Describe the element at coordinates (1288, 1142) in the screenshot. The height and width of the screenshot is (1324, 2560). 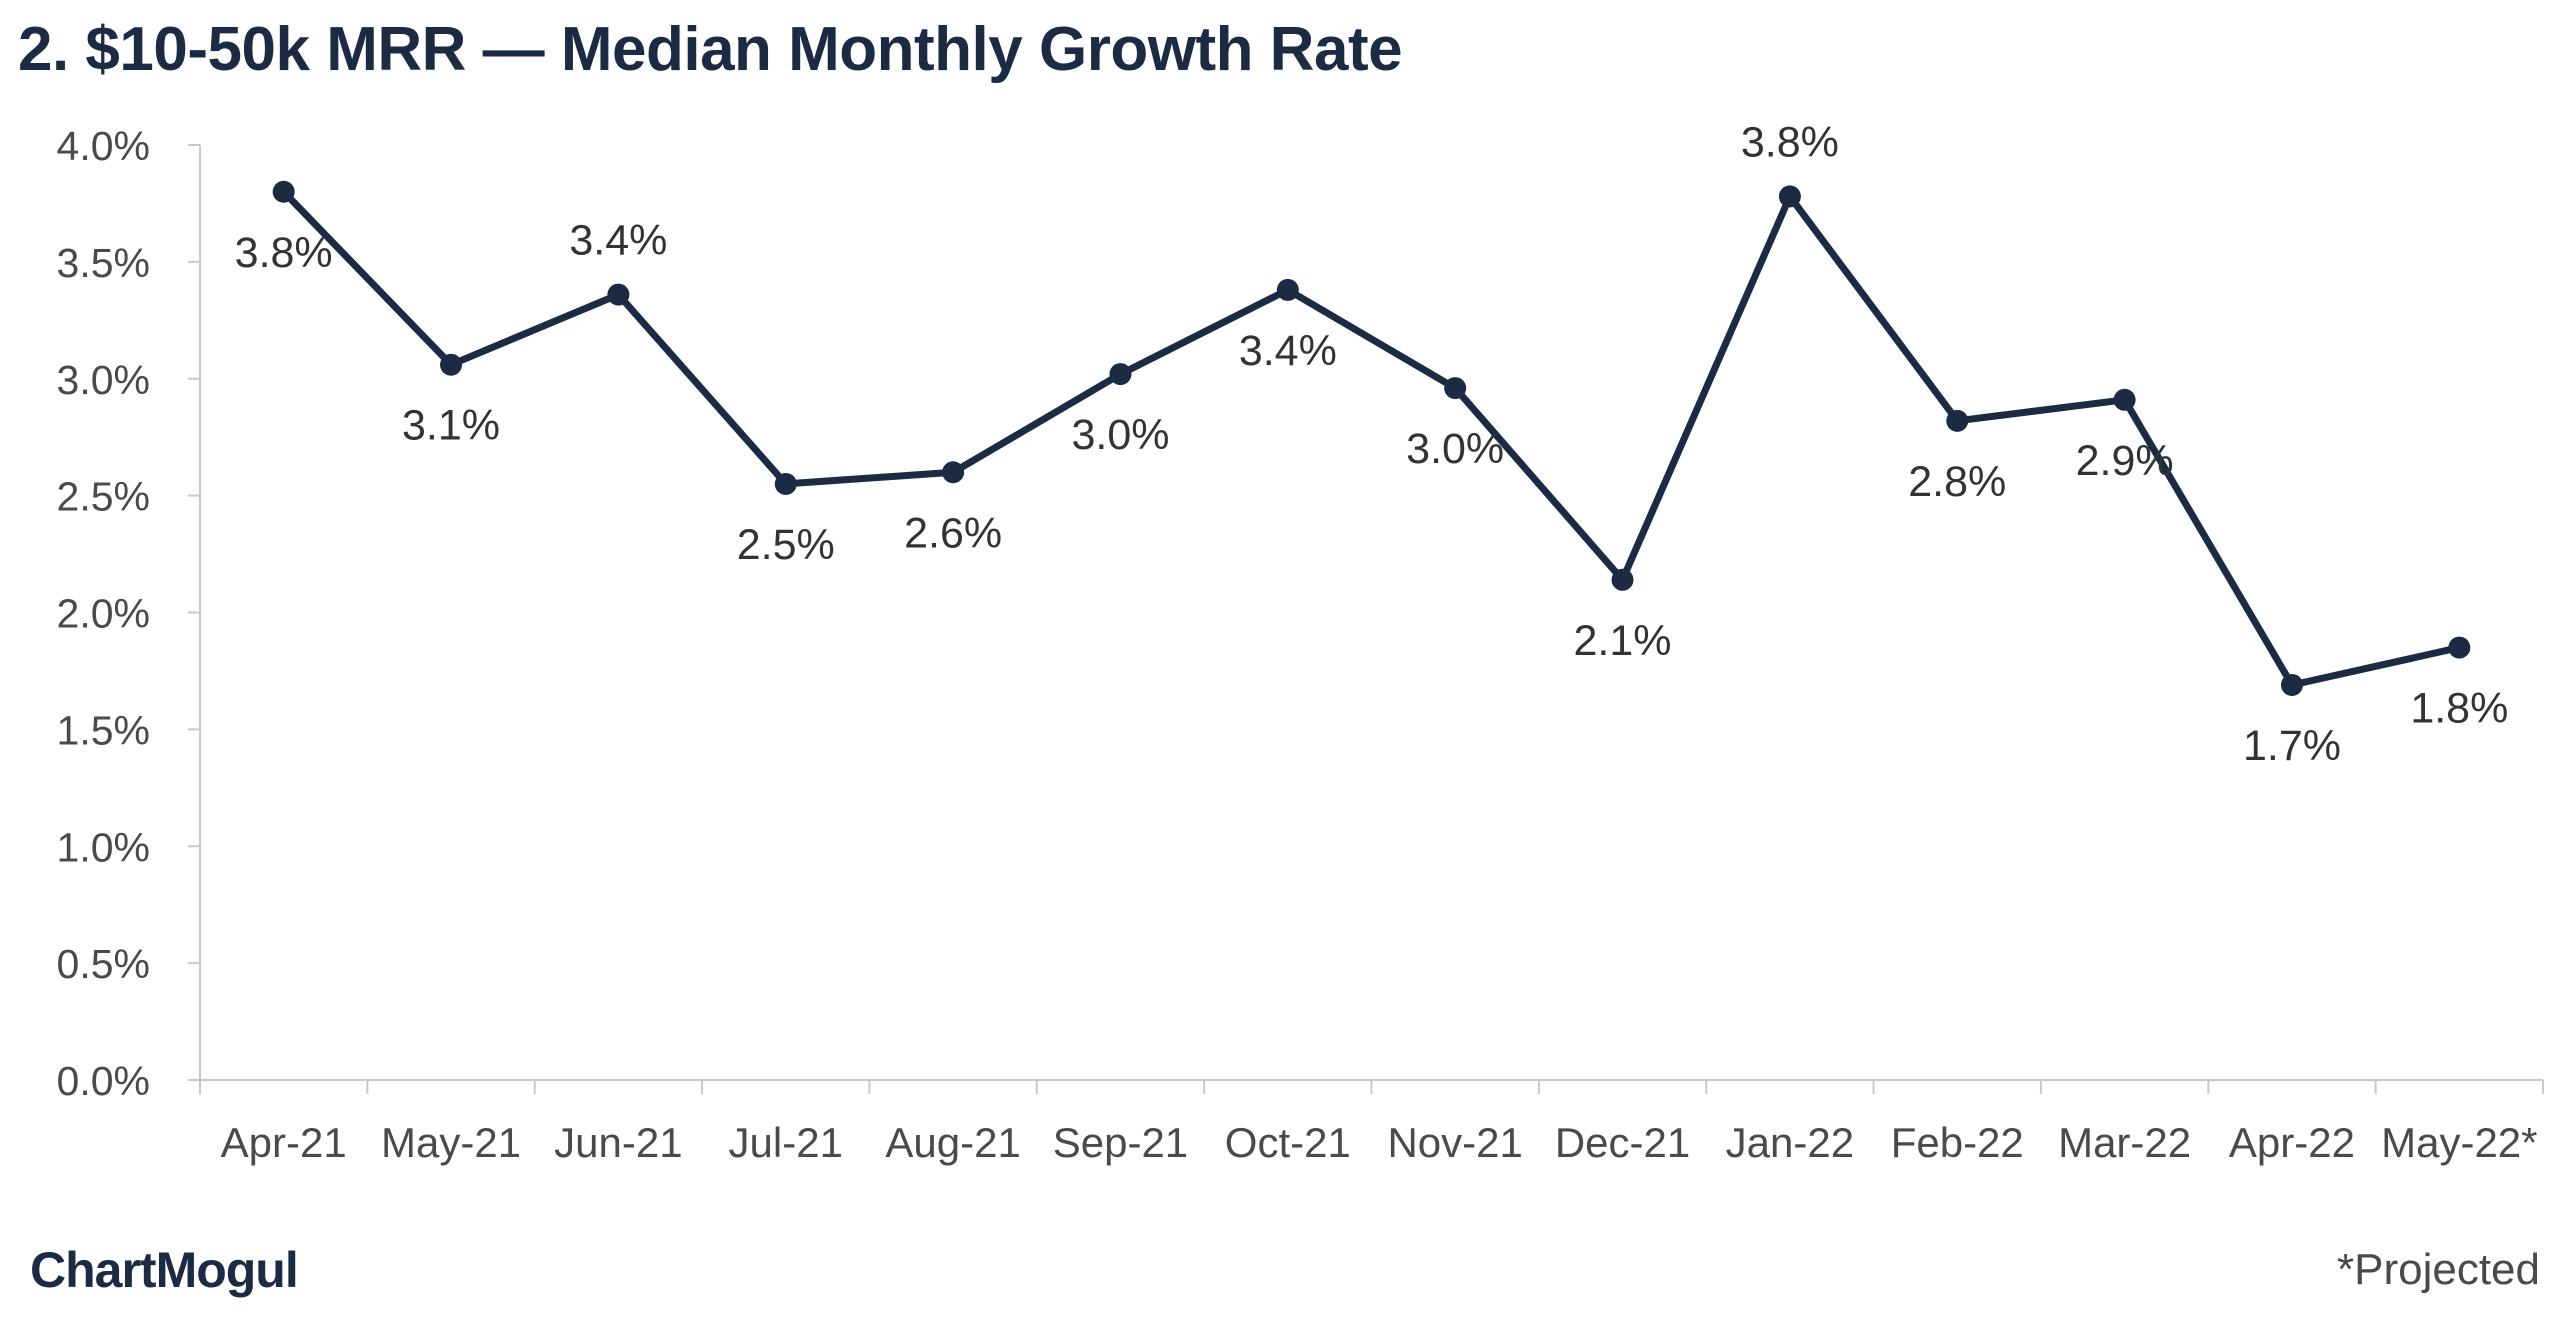
I see `x-tick-label: Oct-21` at that location.